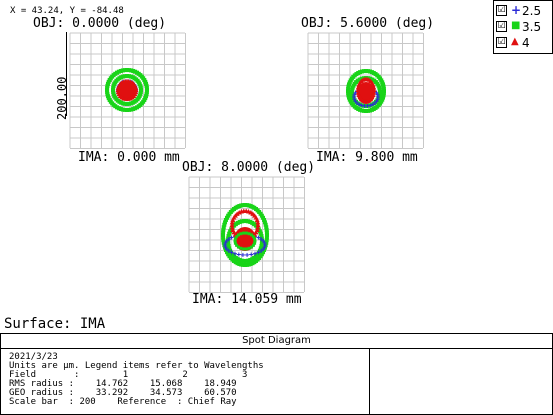 This screenshot has width=553, height=415. Describe the element at coordinates (516, 10) in the screenshot. I see `plus-marker-icon: +` at that location.